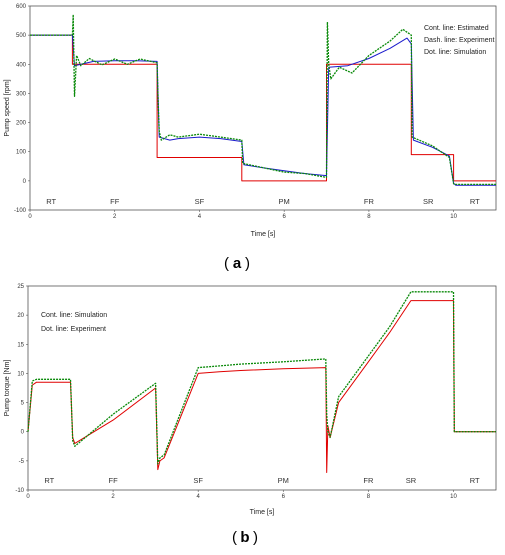  What do you see at coordinates (369, 217) in the screenshot?
I see `panel-a-x-tick-label-4: 8` at bounding box center [369, 217].